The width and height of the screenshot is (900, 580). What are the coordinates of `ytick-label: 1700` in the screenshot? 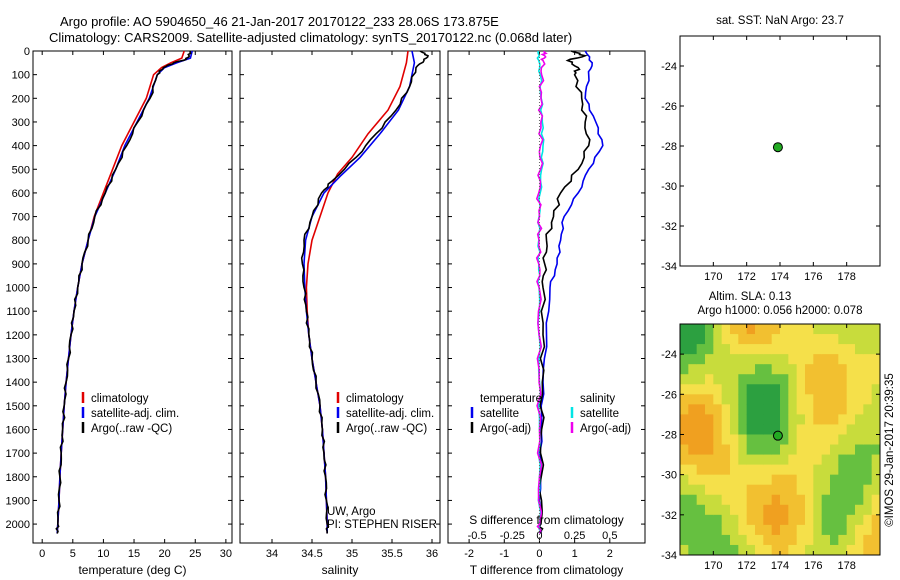 It's located at (18, 454).